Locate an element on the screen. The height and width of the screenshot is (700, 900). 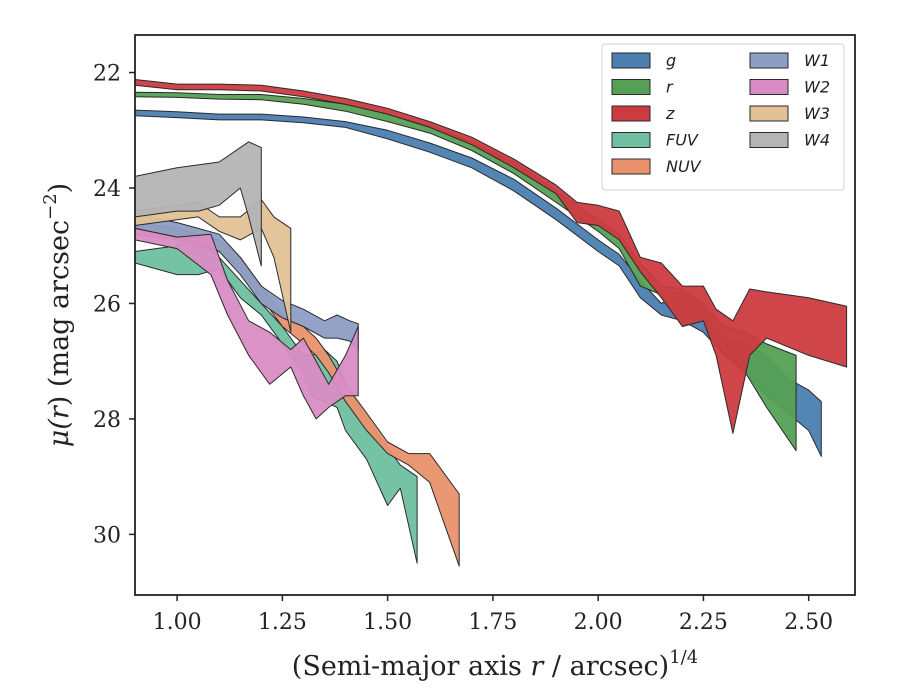
legend-label-r: r is located at coordinates (670, 87).